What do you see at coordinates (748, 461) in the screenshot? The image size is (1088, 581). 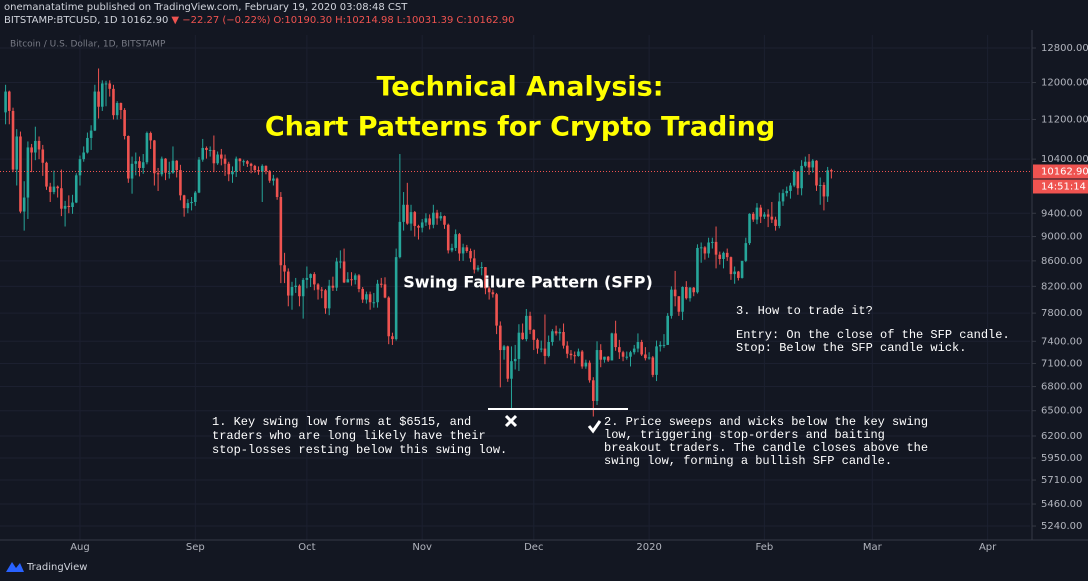 I see `note-line: swing low, forming a bullish SFP candle.` at bounding box center [748, 461].